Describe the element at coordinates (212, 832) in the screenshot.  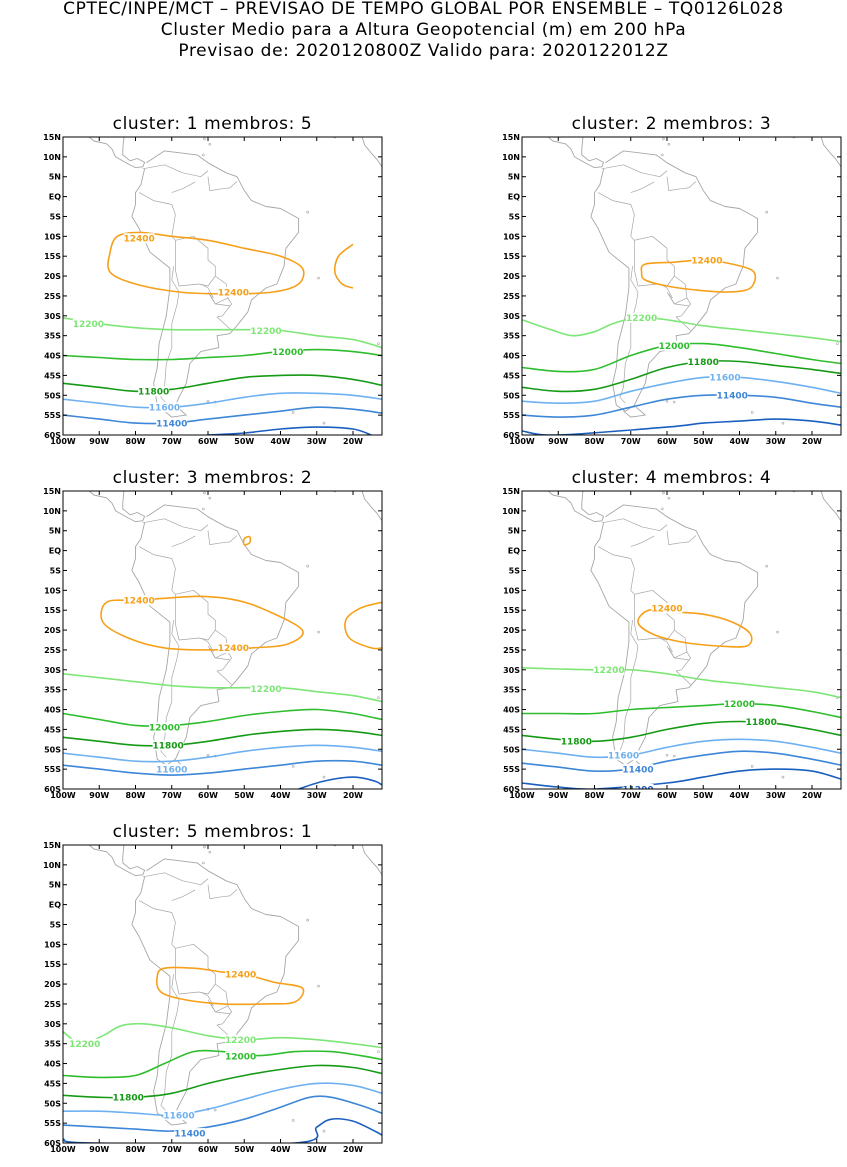
I see `panel-title: cluster: 5 membros: 1` at that location.